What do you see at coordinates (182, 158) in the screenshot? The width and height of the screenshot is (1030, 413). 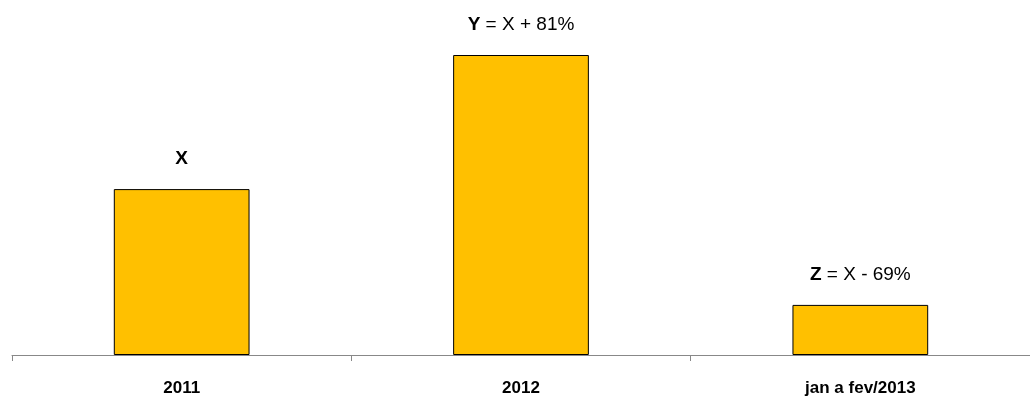 I see `annotation: X` at bounding box center [182, 158].